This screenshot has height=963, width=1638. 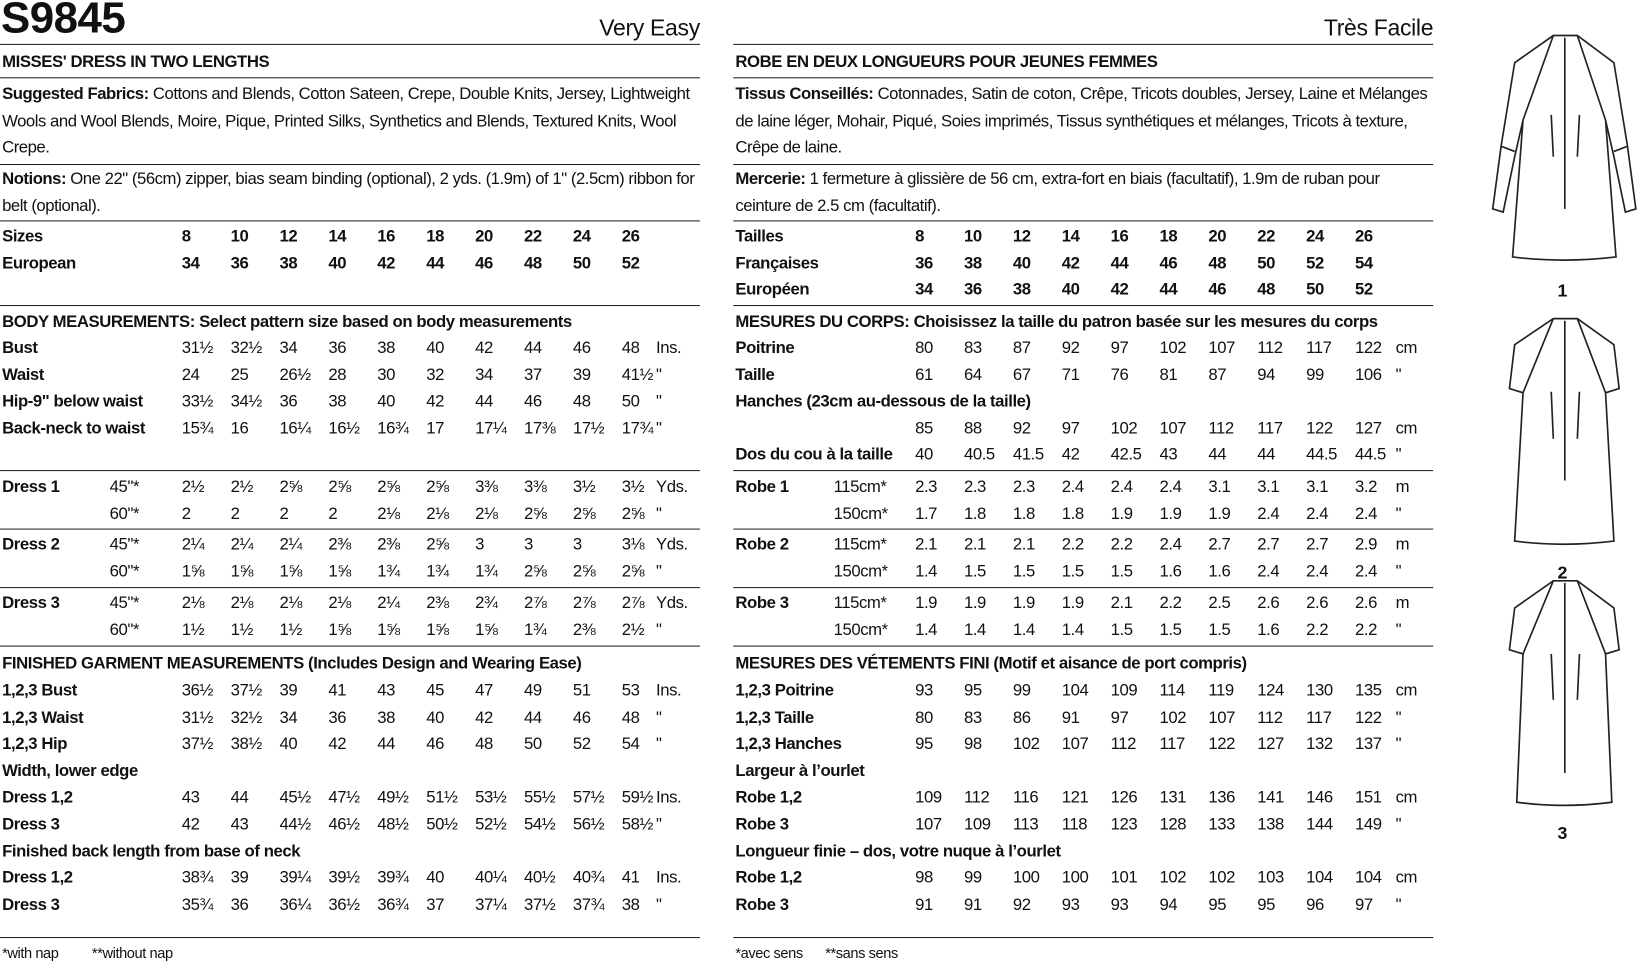 I want to click on cell: 46, so click(x=581, y=348).